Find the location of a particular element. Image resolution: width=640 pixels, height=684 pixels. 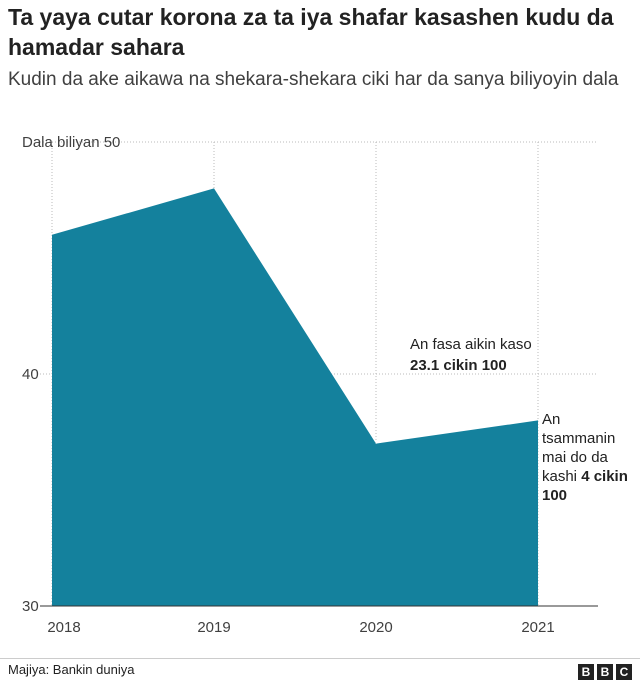

annotation-text-span: An fasa aikin kaso is located at coordinates (471, 344).